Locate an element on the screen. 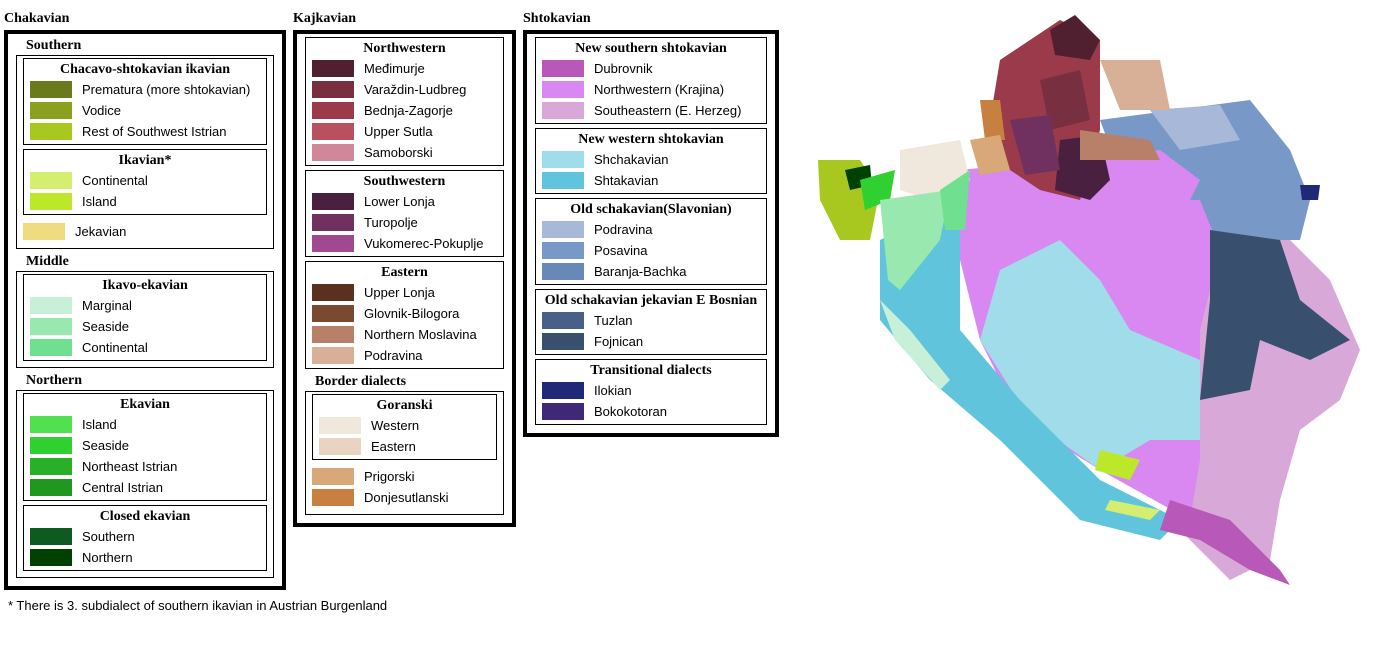 Image resolution: width=1400 pixels, height=650 pixels. subgroup-title: Closed ekavian is located at coordinates (145, 516).